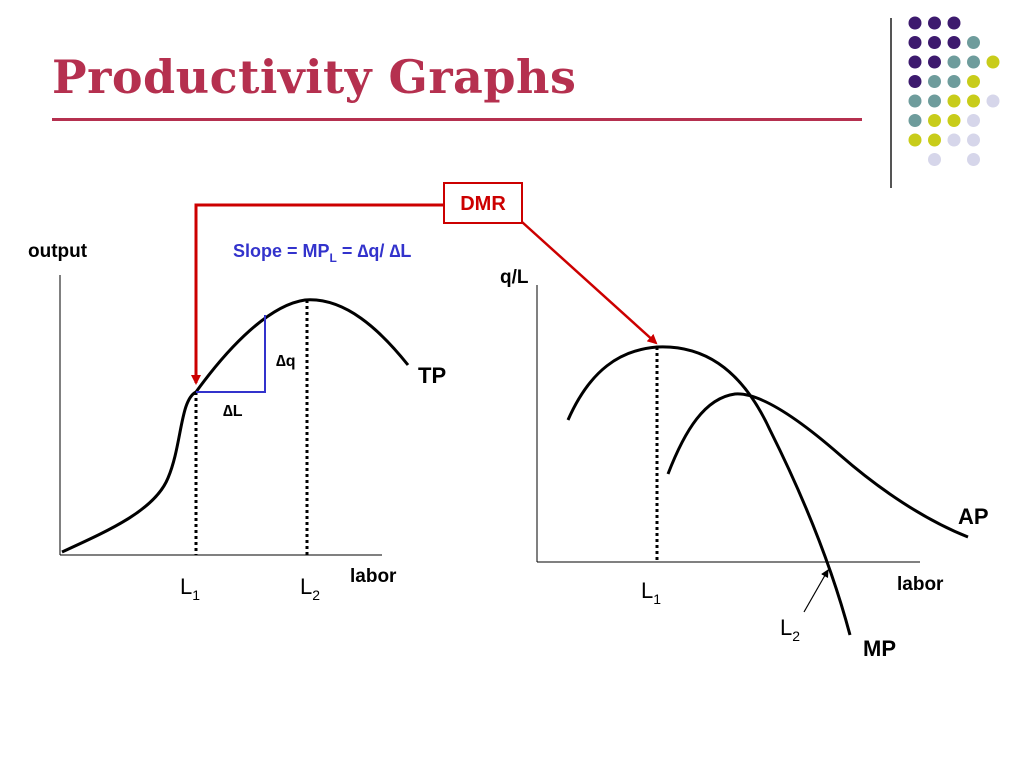 This screenshot has height=768, width=1024. What do you see at coordinates (310, 588) in the screenshot?
I see `left-l2-label: L2` at bounding box center [310, 588].